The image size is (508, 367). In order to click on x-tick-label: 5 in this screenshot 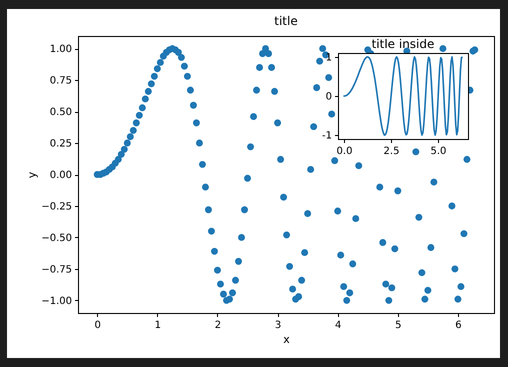, I will do `click(398, 325)`.